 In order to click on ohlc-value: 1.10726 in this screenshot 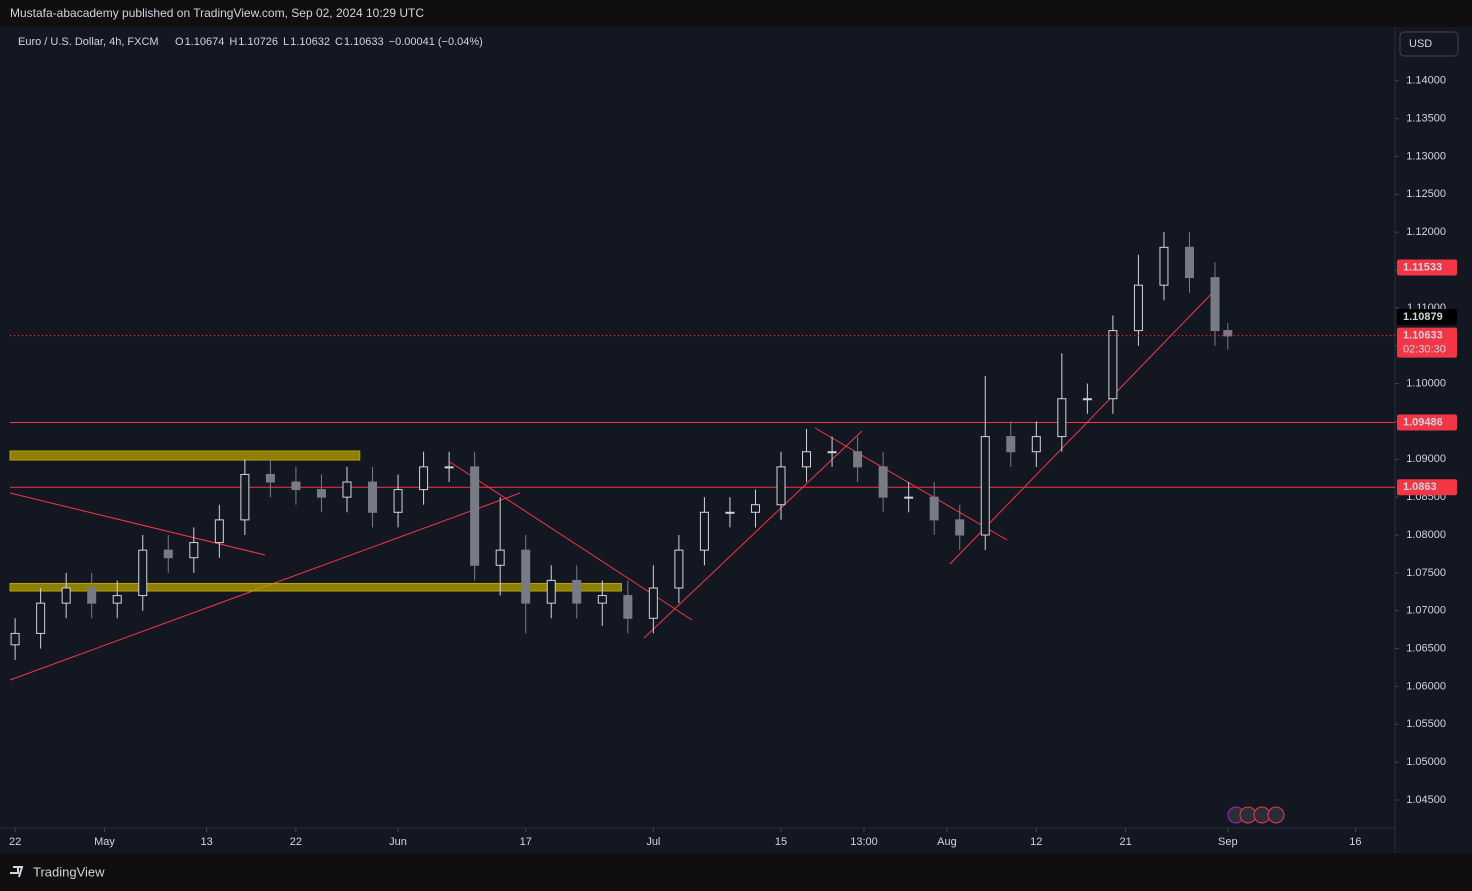, I will do `click(258, 42)`.